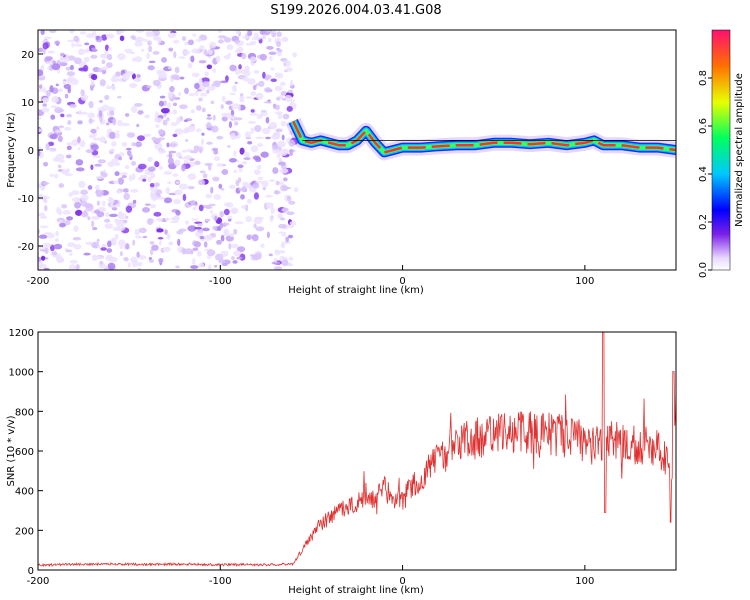  I want to click on spectrogram-x-tick-label: -200, so click(38, 281).